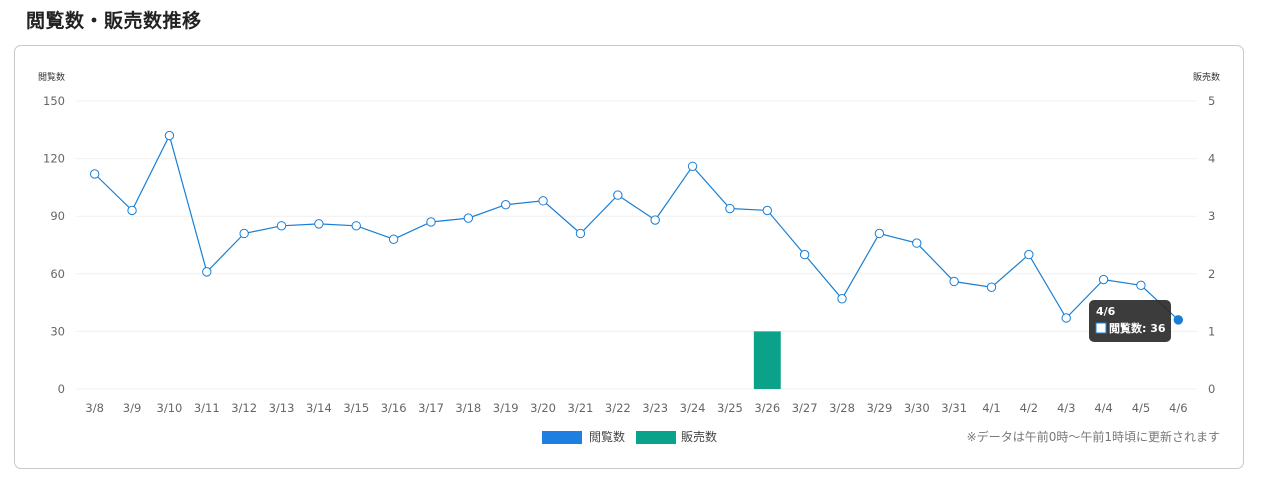 The width and height of the screenshot is (1266, 484). What do you see at coordinates (1211, 389) in the screenshot?
I see `right-tick-label: 0` at bounding box center [1211, 389].